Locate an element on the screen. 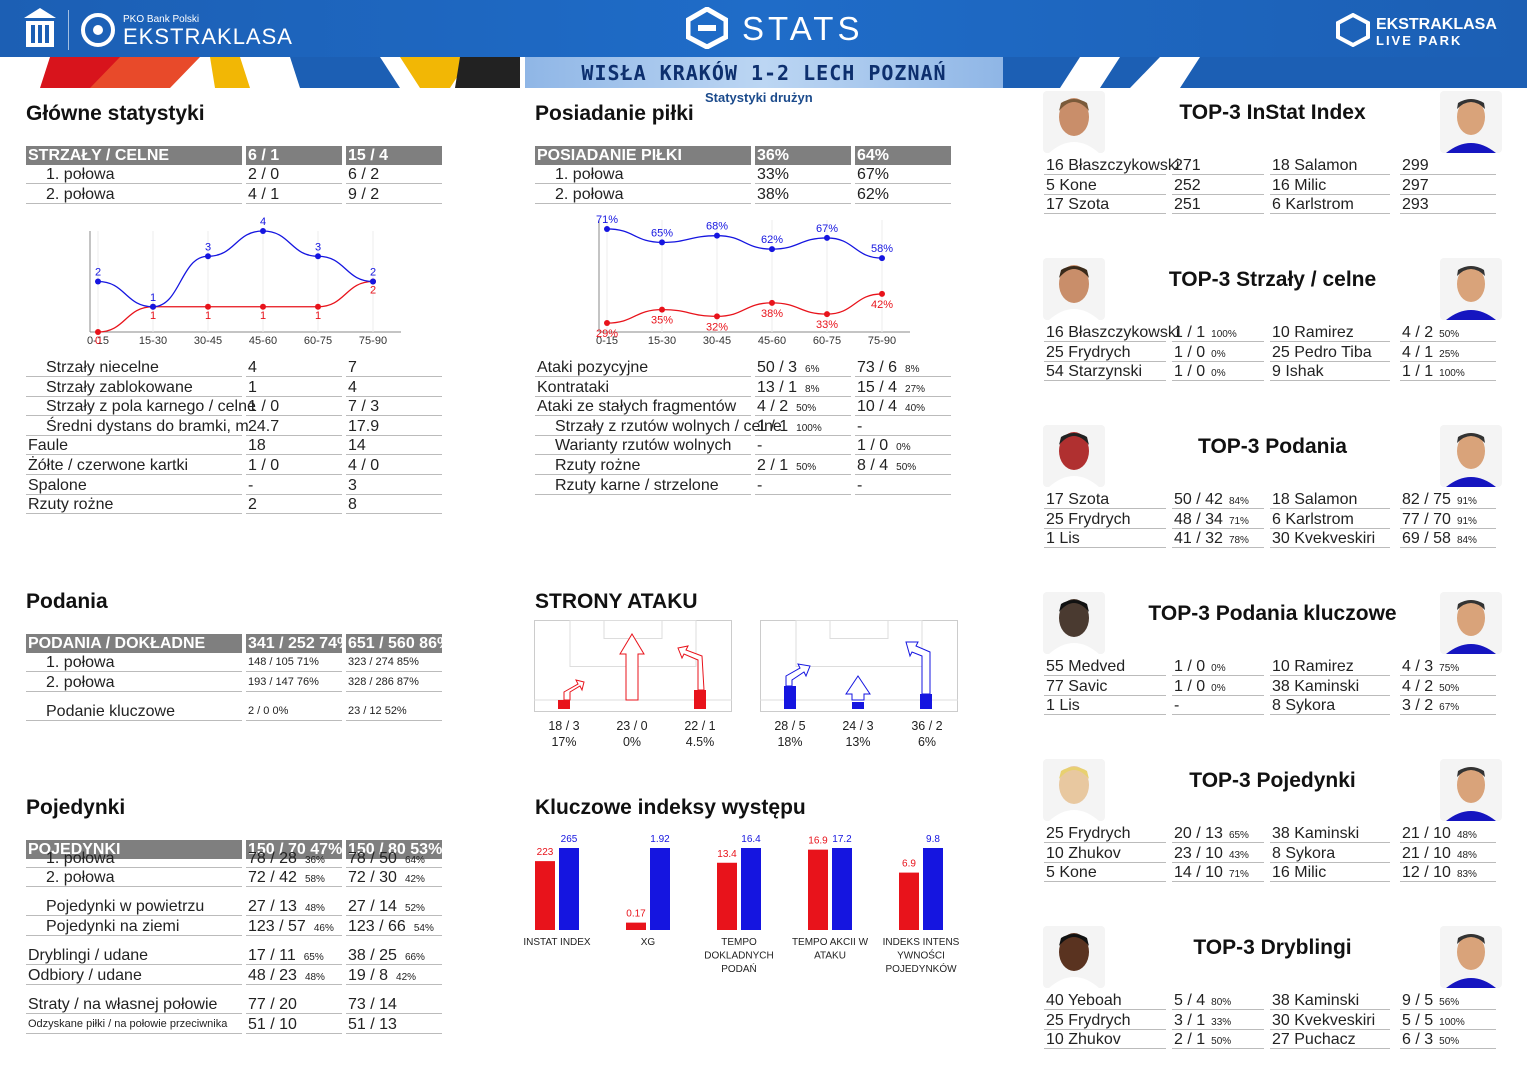 The image size is (1527, 1079). top3-player: 8 Sykora is located at coordinates (1330, 706).